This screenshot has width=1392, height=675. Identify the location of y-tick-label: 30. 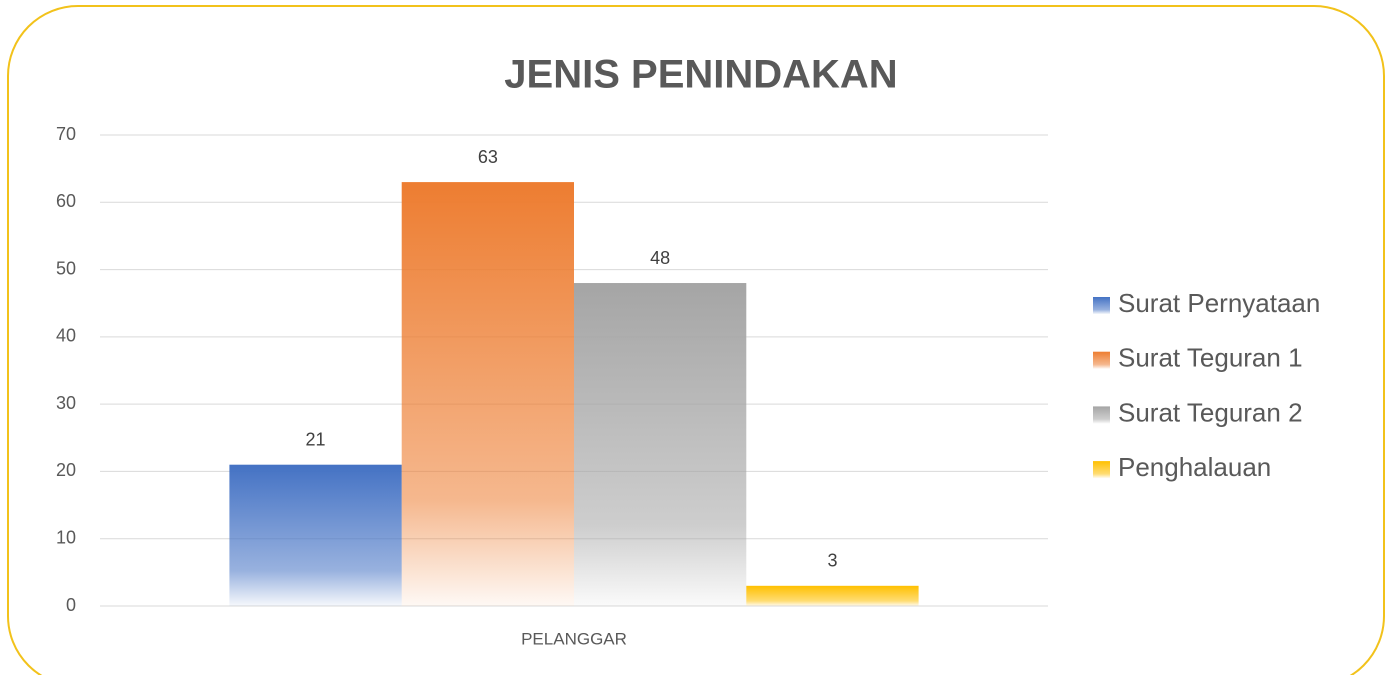
(66, 403).